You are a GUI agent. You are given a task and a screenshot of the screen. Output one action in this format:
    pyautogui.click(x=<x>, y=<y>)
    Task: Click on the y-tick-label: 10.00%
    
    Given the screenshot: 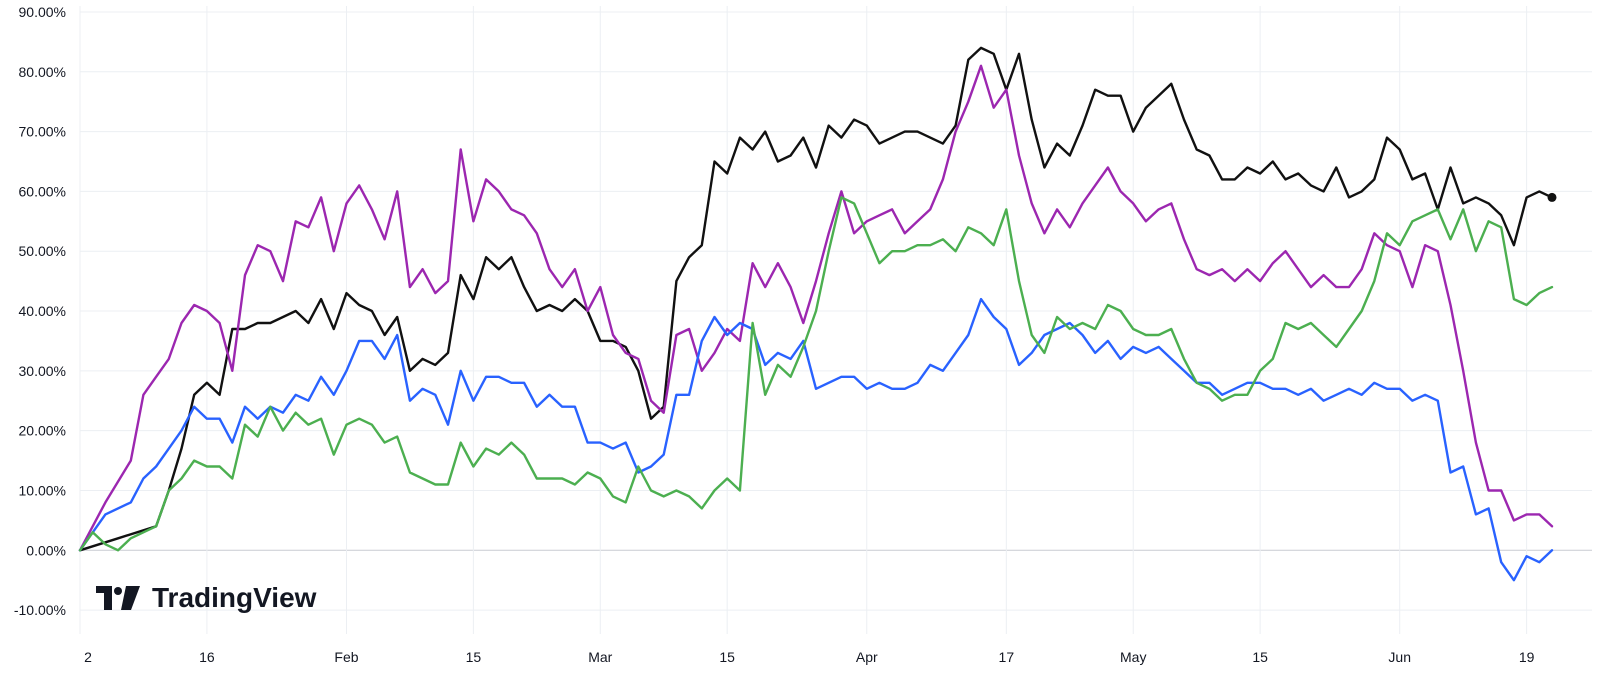 What is the action you would take?
    pyautogui.click(x=42, y=490)
    